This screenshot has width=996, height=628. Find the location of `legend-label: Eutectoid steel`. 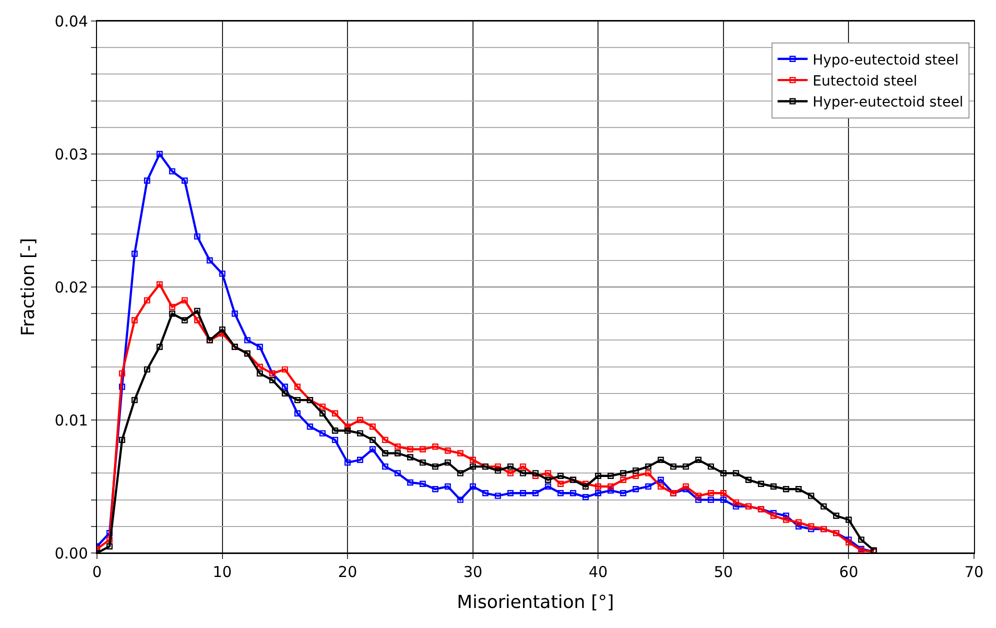

legend-label: Eutectoid steel is located at coordinates (865, 82).